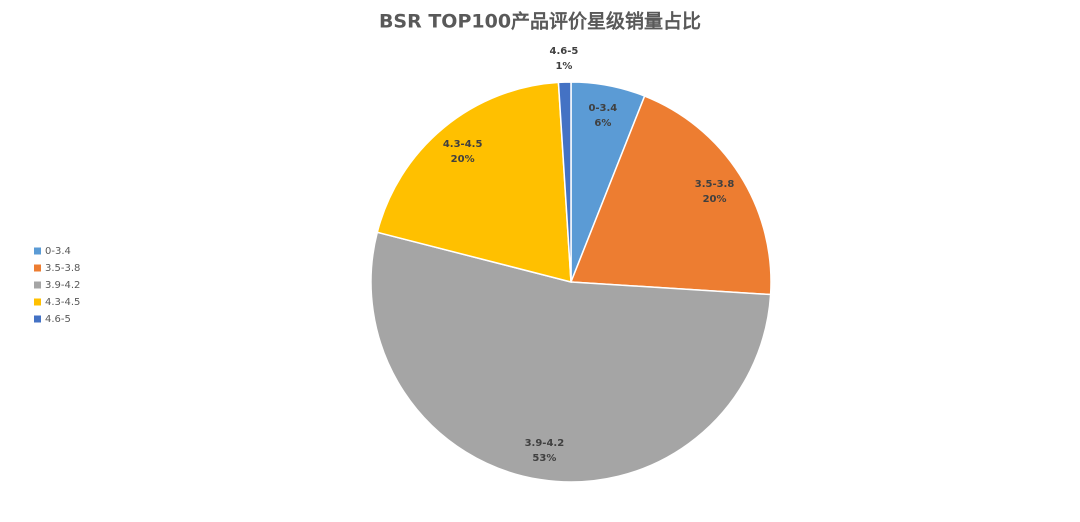 The height and width of the screenshot is (522, 1080). Describe the element at coordinates (564, 51) in the screenshot. I see `data-label-category: 4.6-5` at that location.